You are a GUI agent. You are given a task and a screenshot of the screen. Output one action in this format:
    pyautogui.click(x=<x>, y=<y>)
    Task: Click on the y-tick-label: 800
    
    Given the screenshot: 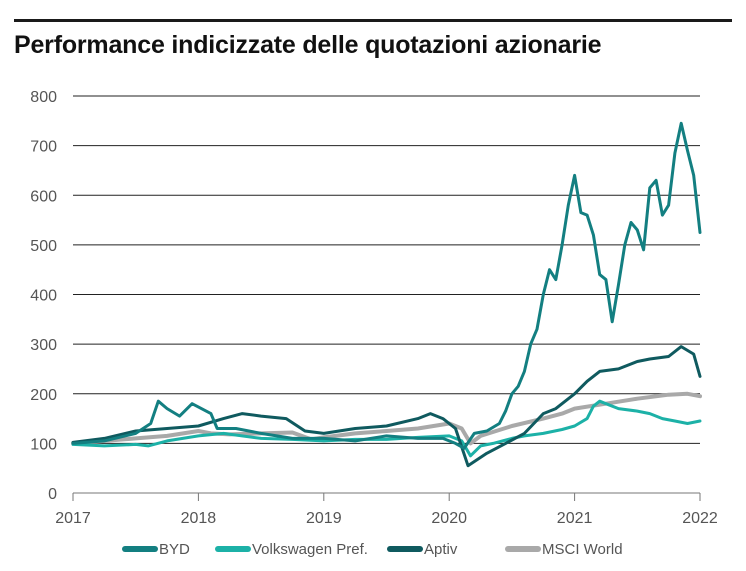 What is the action you would take?
    pyautogui.click(x=43, y=97)
    